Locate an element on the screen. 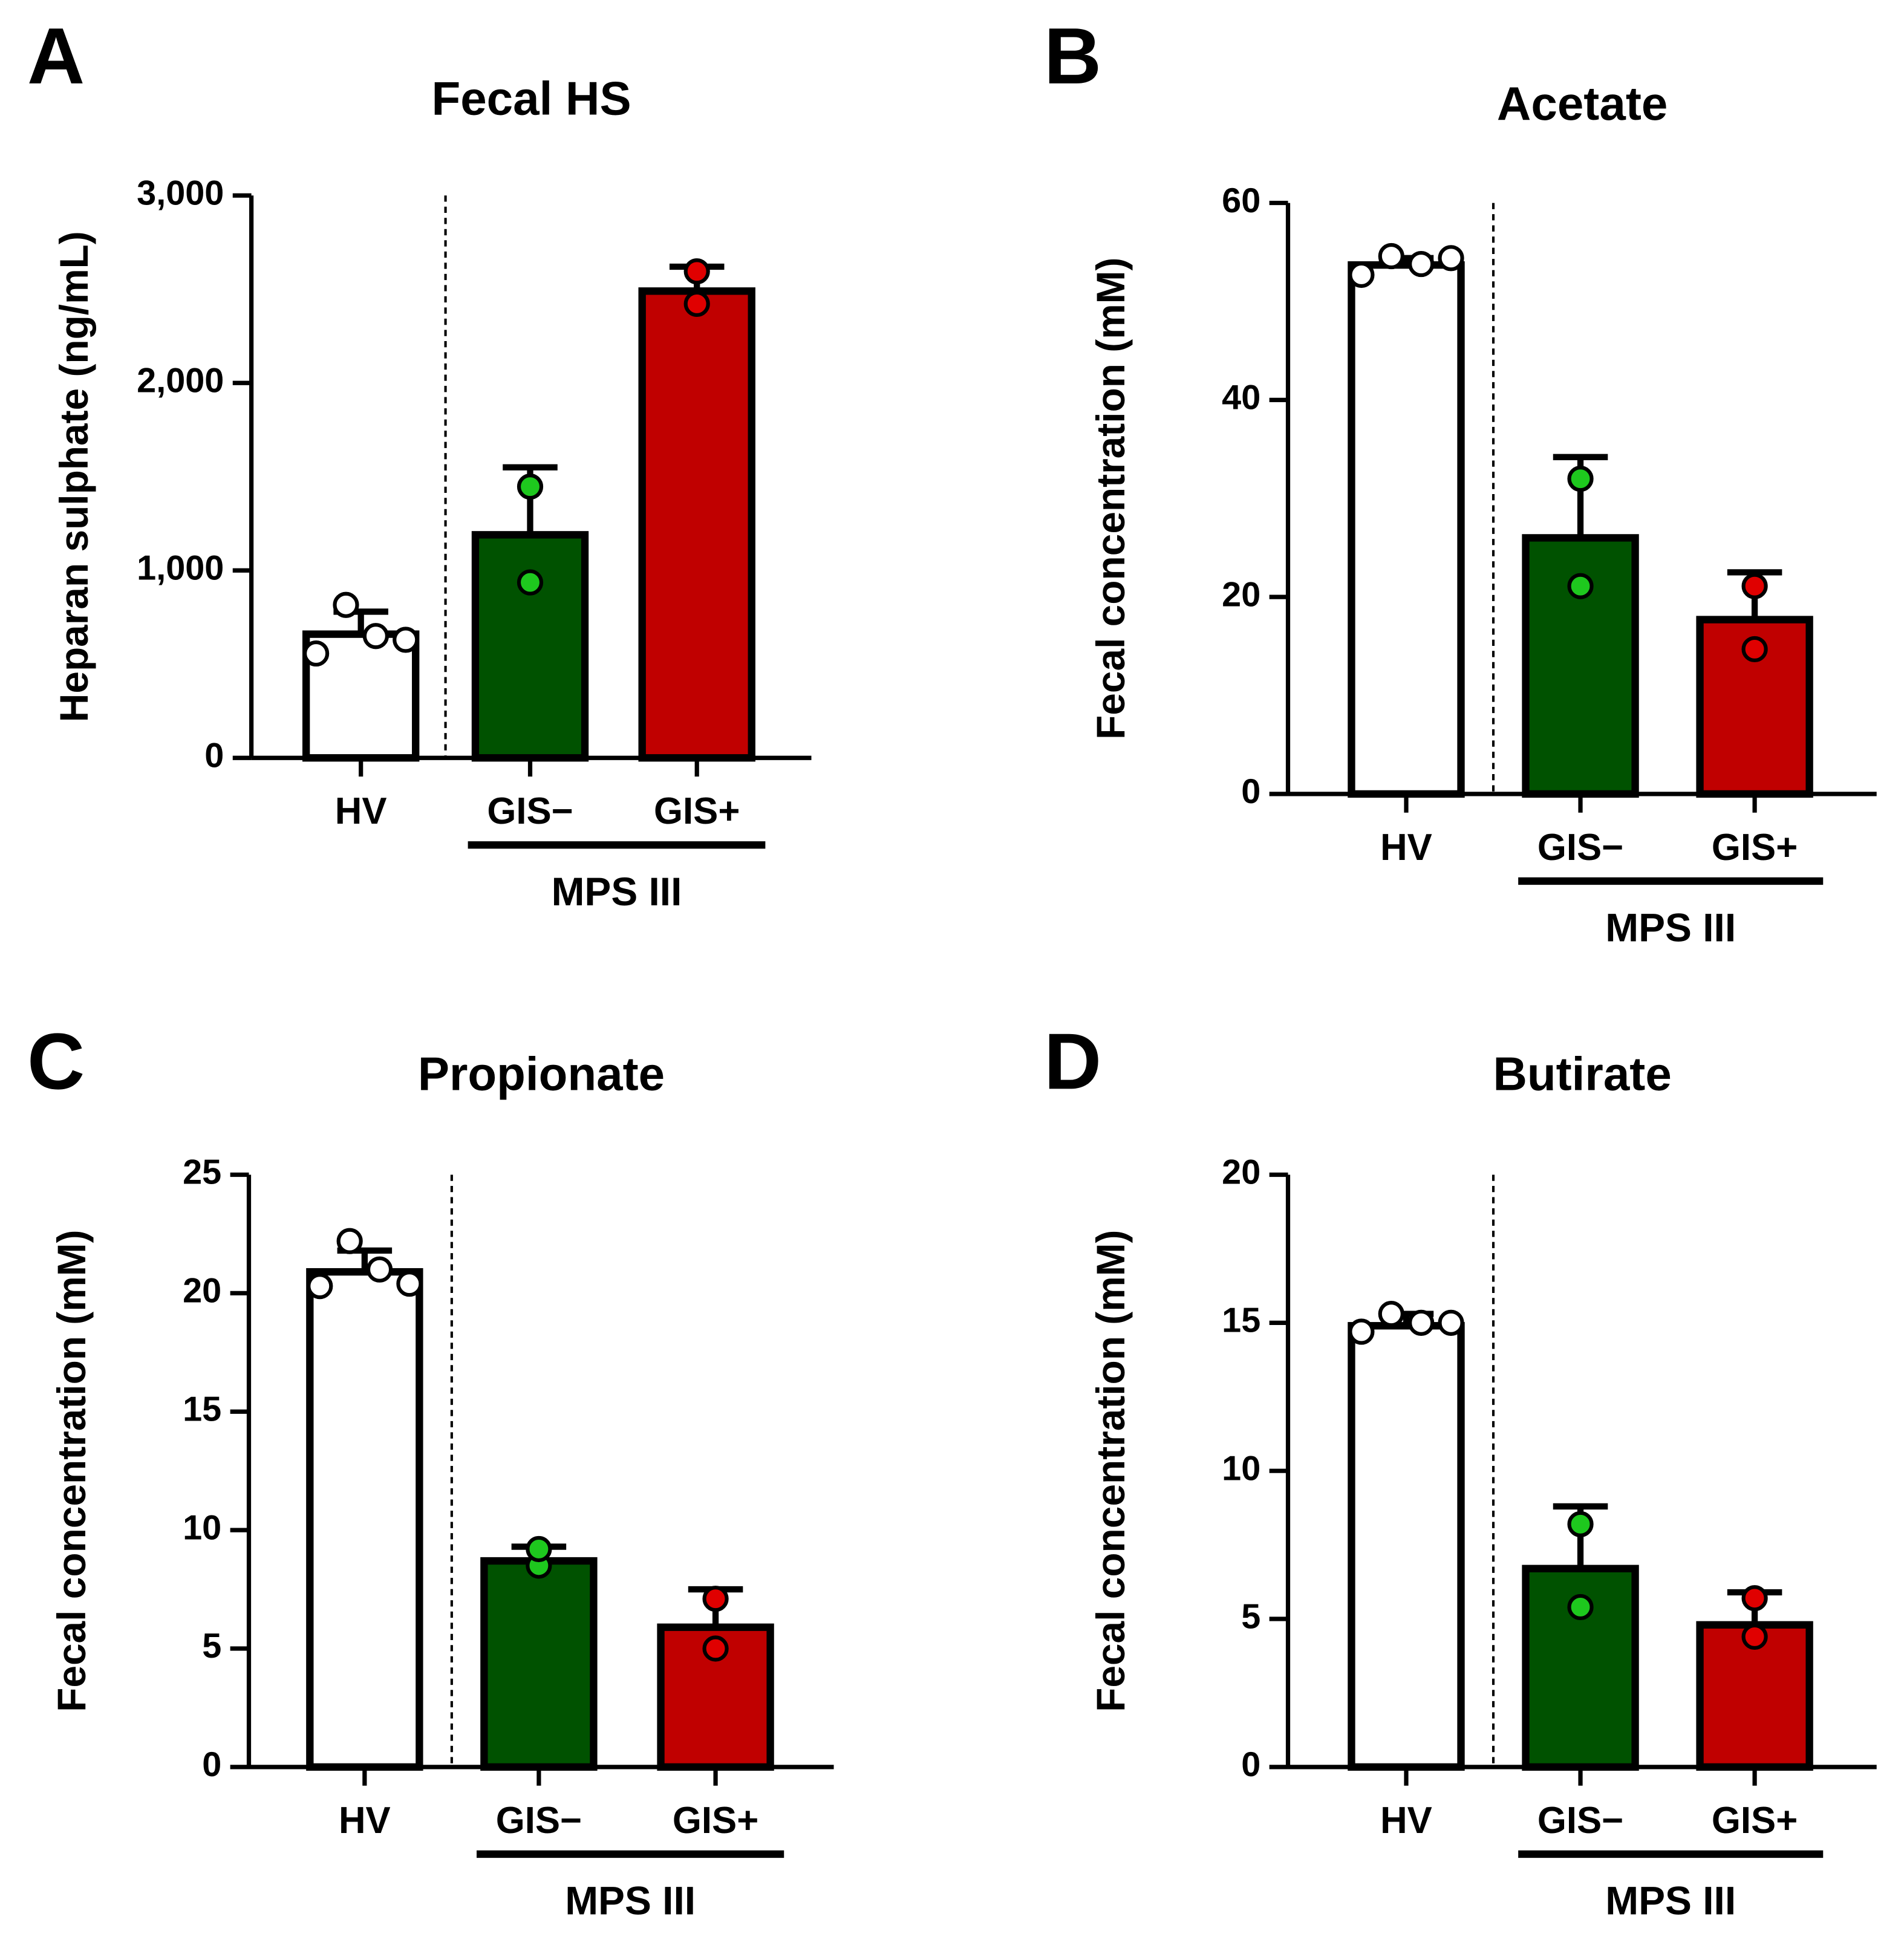  y-tick-label: 60 is located at coordinates (1241, 200).